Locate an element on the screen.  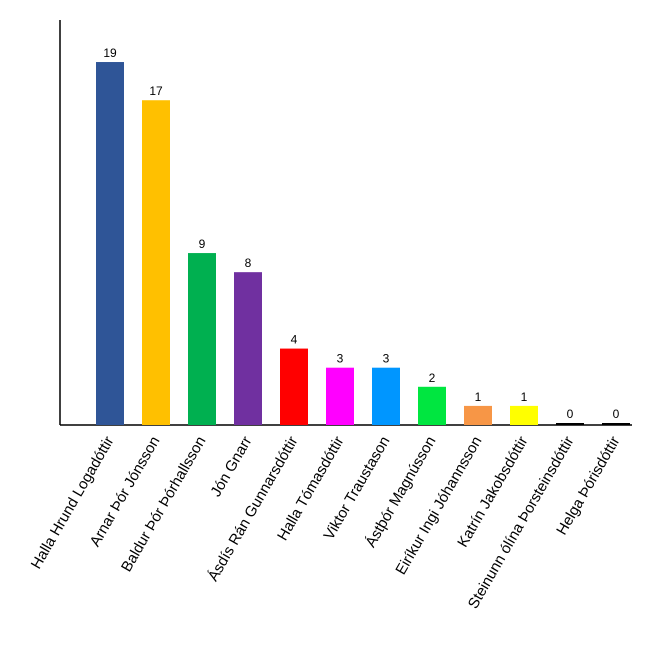
value-label: 2 is located at coordinates (432, 378).